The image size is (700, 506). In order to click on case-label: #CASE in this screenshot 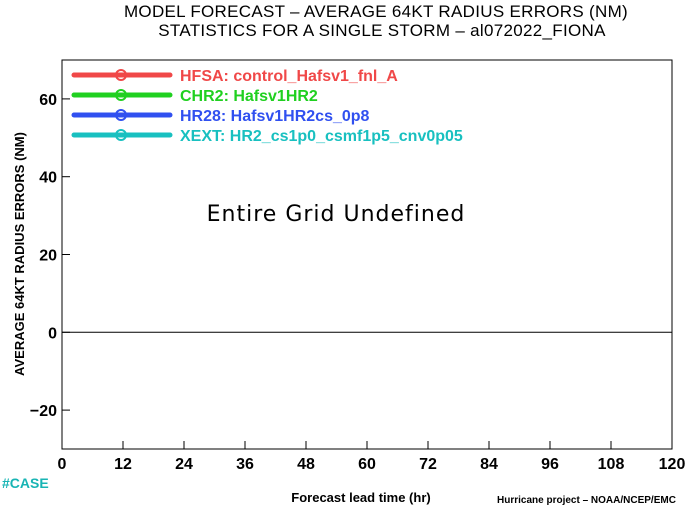, I will do `click(25, 483)`.